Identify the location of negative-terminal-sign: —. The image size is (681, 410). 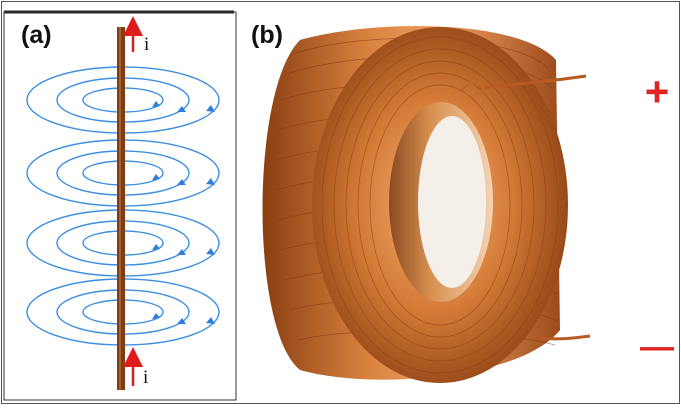
(657, 347).